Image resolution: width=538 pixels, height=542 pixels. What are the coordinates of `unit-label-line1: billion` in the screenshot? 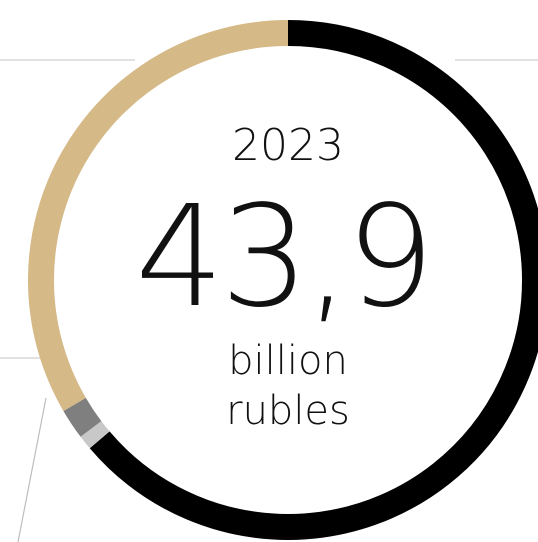 It's located at (288, 361).